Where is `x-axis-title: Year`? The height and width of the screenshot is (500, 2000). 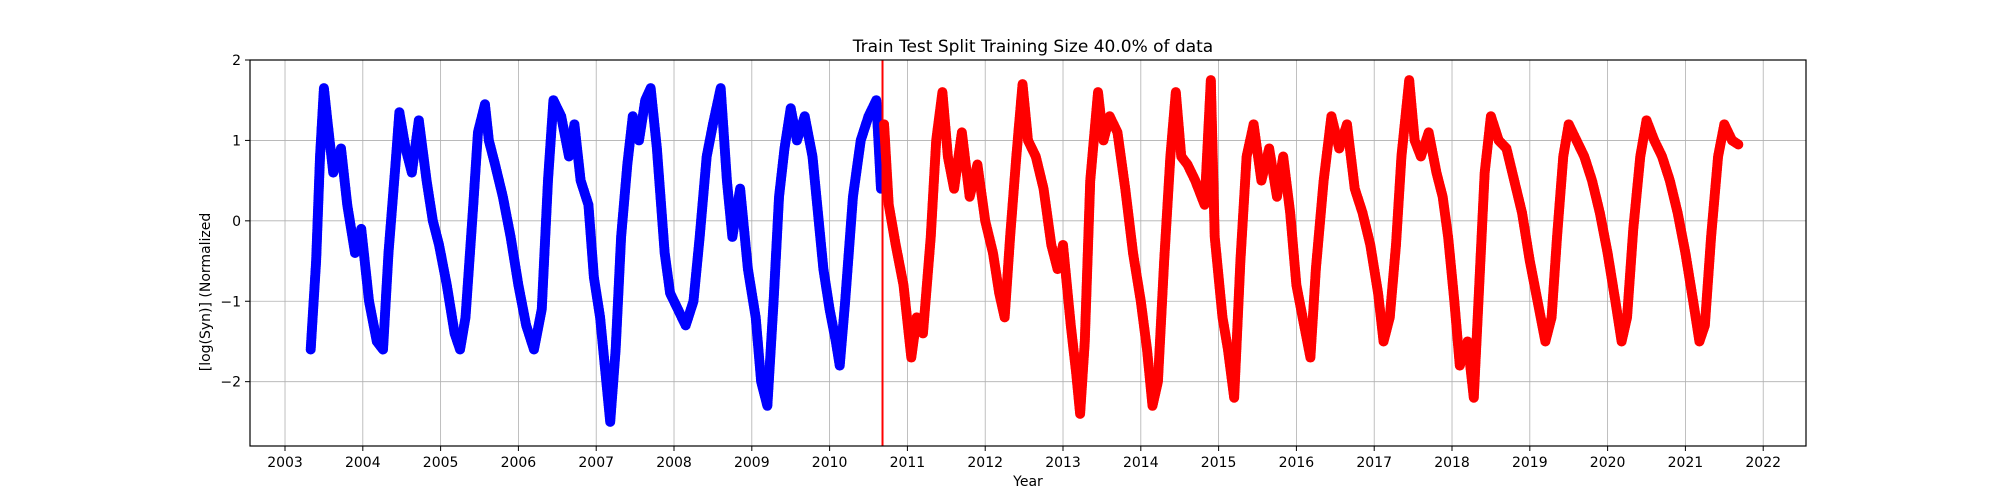
x-axis-title: Year is located at coordinates (1027, 482).